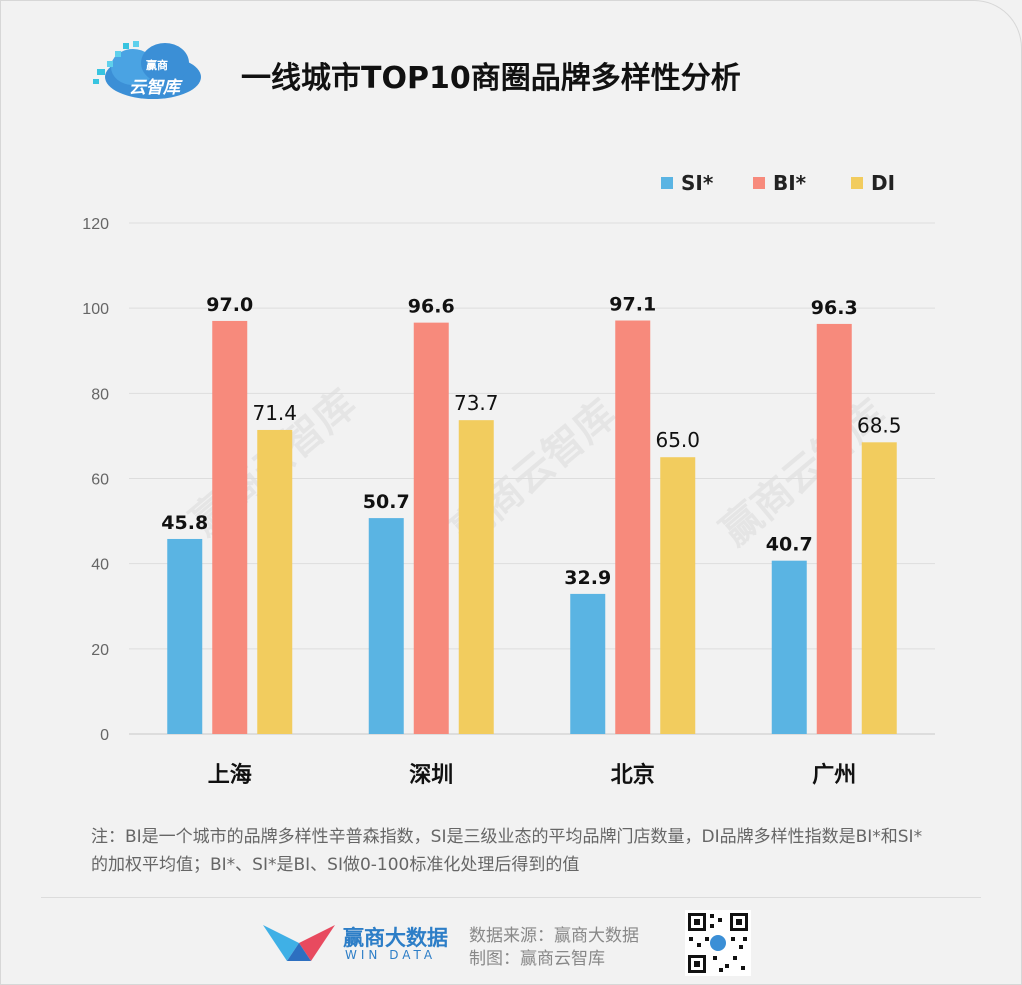 The height and width of the screenshot is (985, 1022). Describe the element at coordinates (554, 936) in the screenshot. I see `data-source: 数据来源：赢商大数据` at that location.